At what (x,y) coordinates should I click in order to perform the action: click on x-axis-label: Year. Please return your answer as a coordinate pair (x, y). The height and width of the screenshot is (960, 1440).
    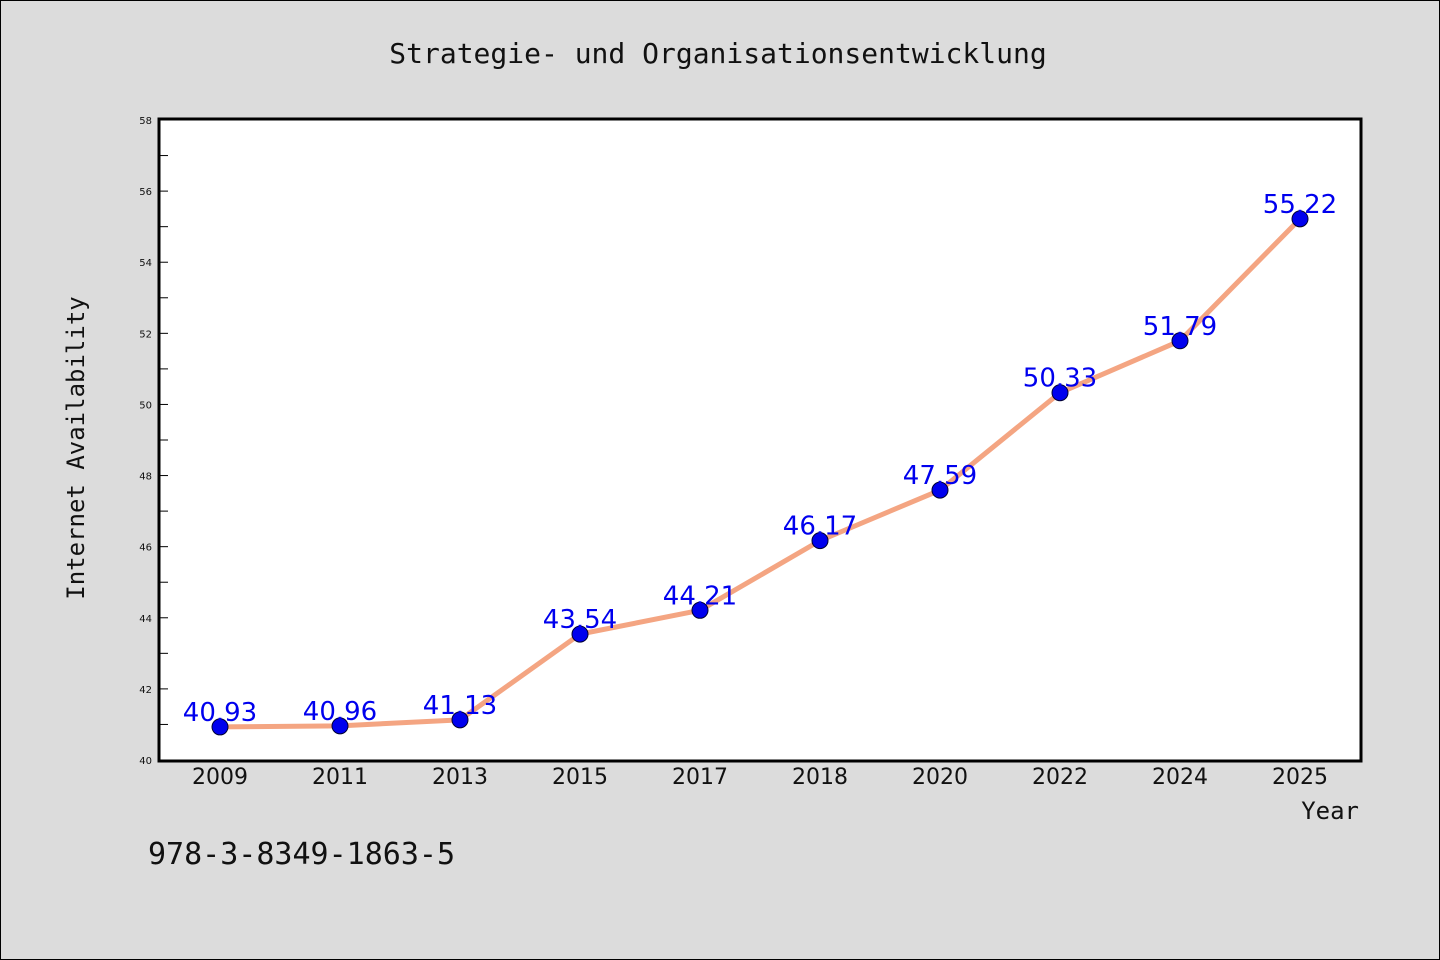
    Looking at the image, I should click on (1330, 811).